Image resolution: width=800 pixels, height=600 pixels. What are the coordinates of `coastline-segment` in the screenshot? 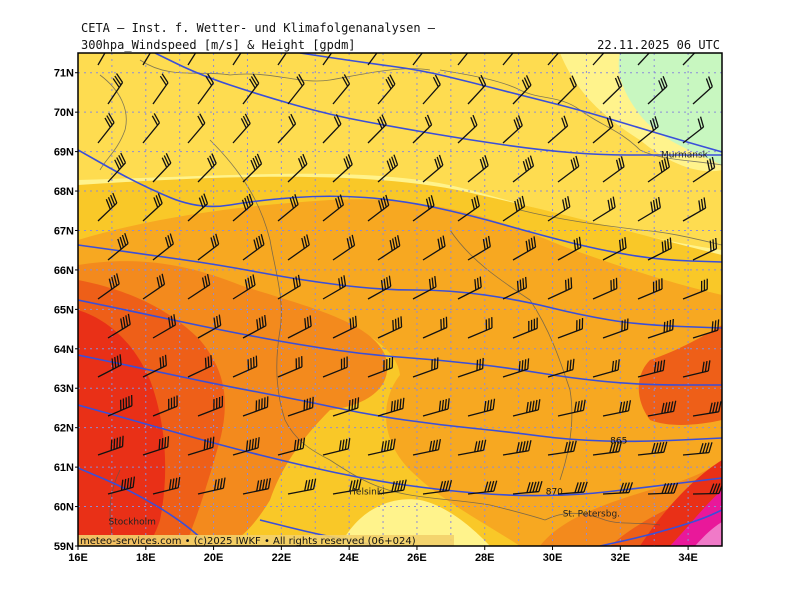 It's located at (115, 502).